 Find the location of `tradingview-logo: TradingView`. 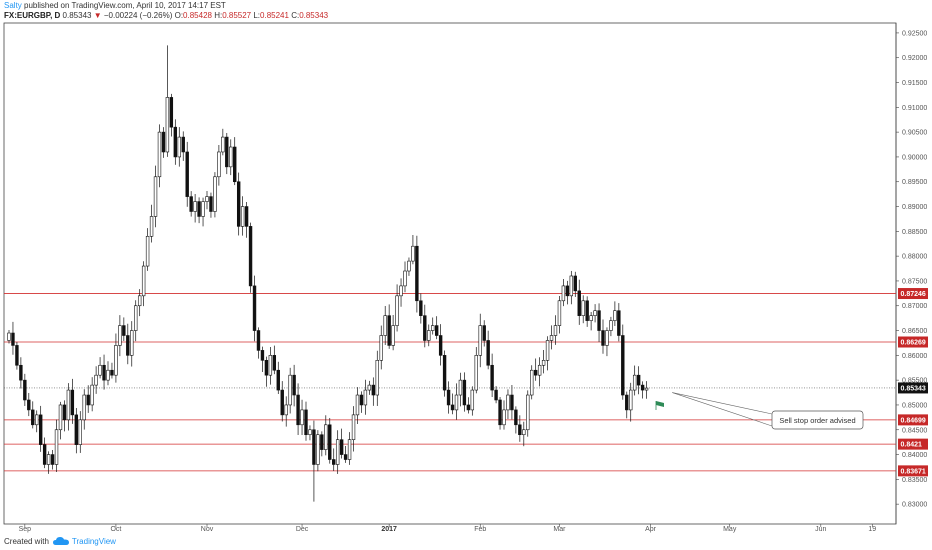

tradingview-logo: TradingView is located at coordinates (84, 541).